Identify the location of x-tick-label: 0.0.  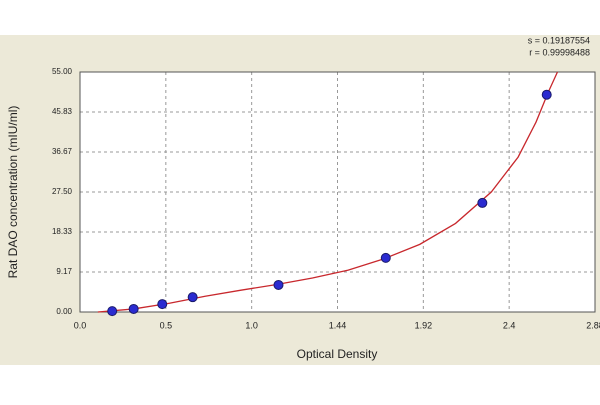
(80, 325).